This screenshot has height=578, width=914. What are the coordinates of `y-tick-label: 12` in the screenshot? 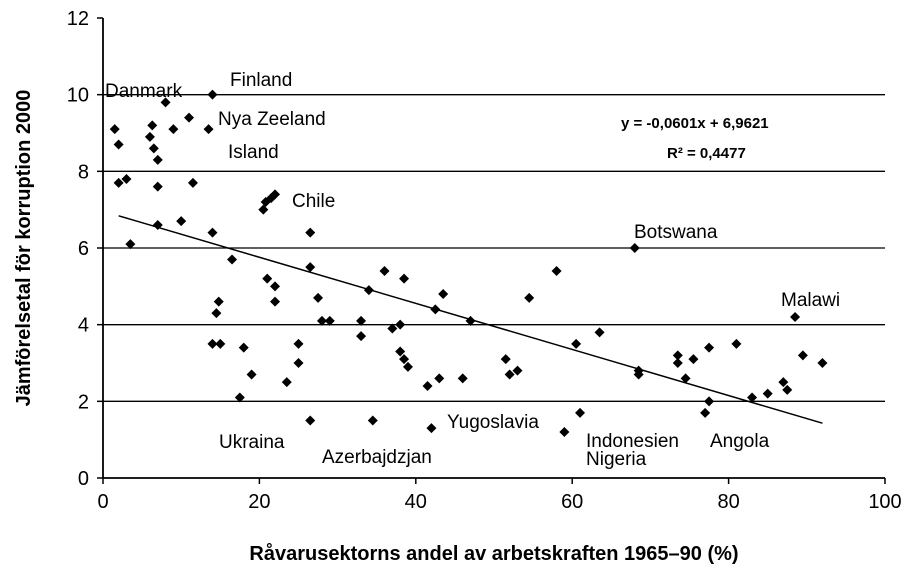 It's located at (78, 19).